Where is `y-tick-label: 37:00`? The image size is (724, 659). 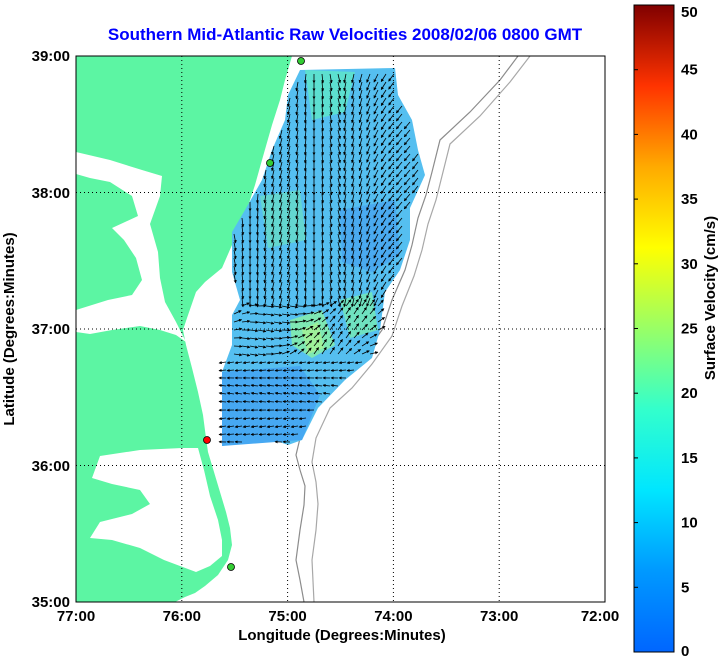 y-tick-label: 37:00 is located at coordinates (51, 329).